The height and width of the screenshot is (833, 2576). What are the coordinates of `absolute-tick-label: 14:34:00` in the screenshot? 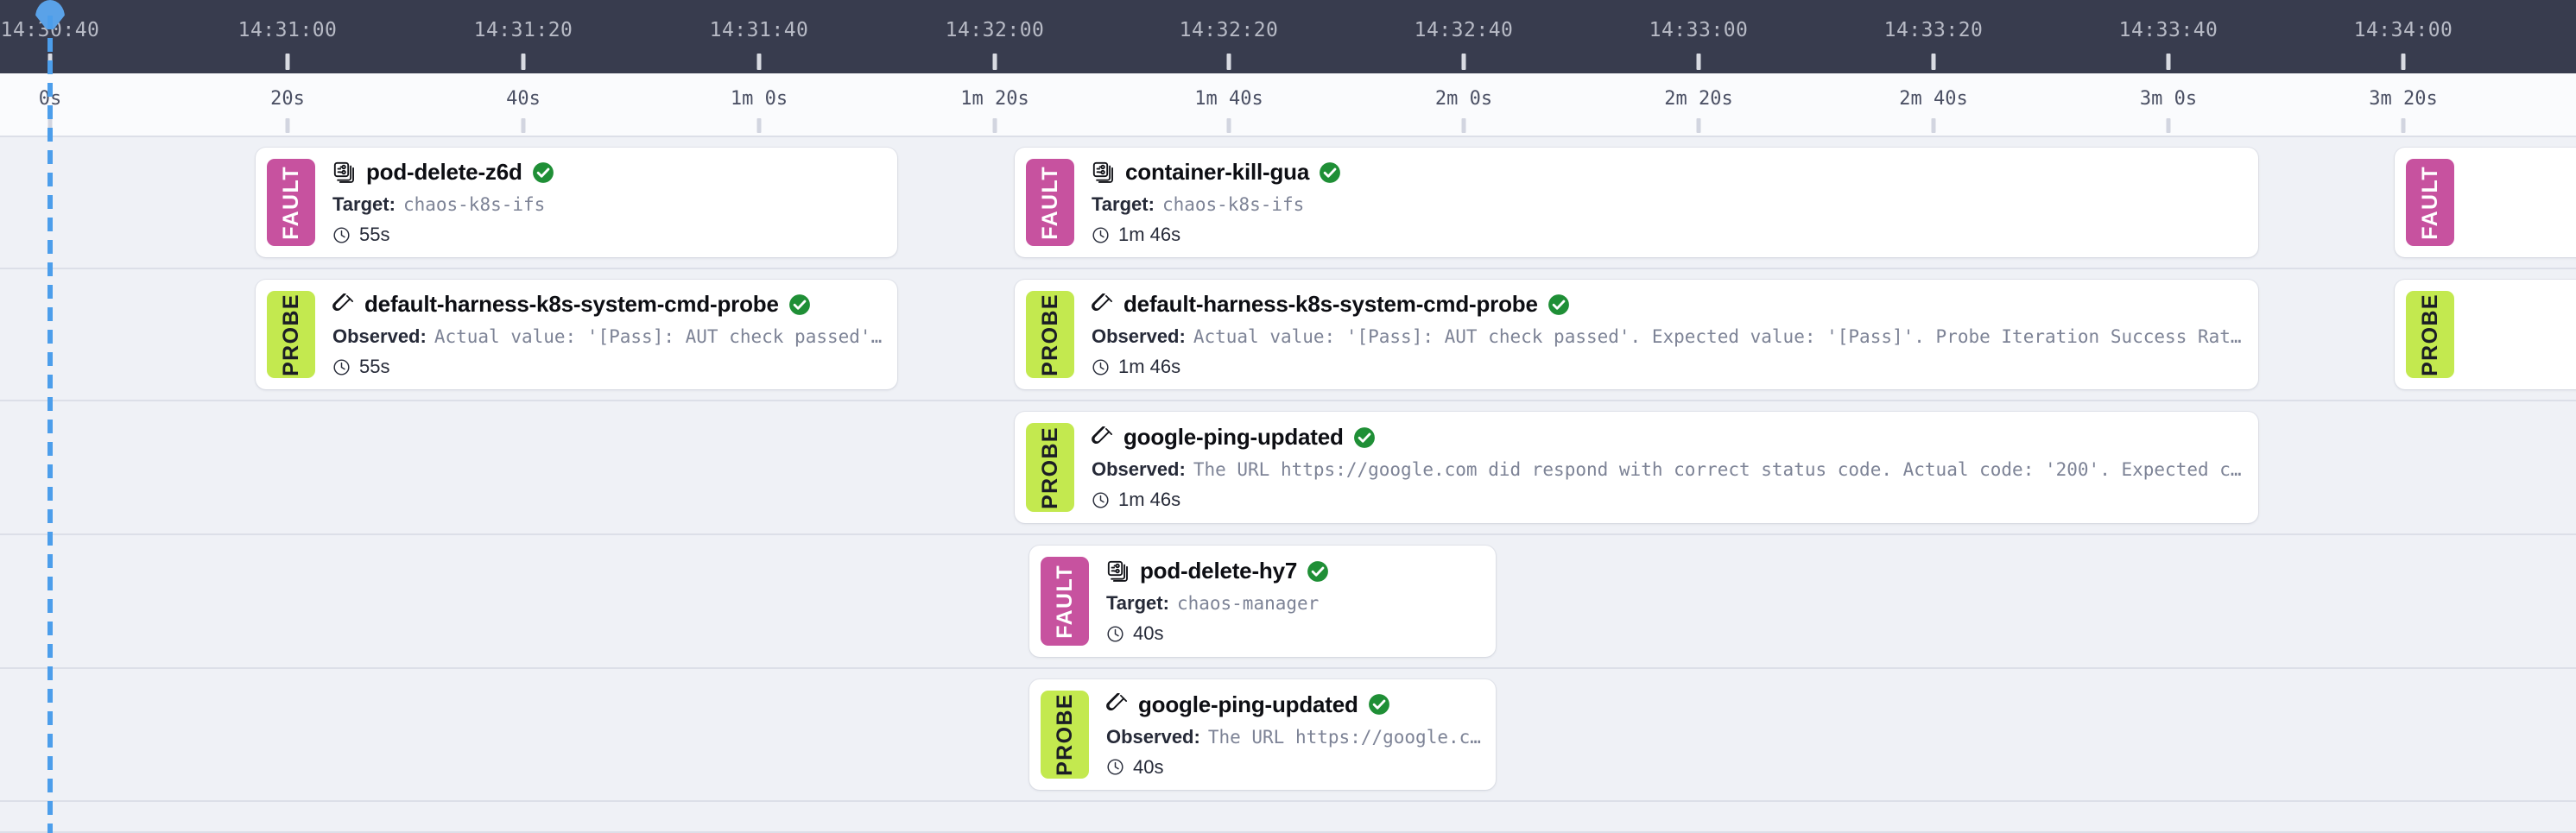 It's located at (2403, 30).